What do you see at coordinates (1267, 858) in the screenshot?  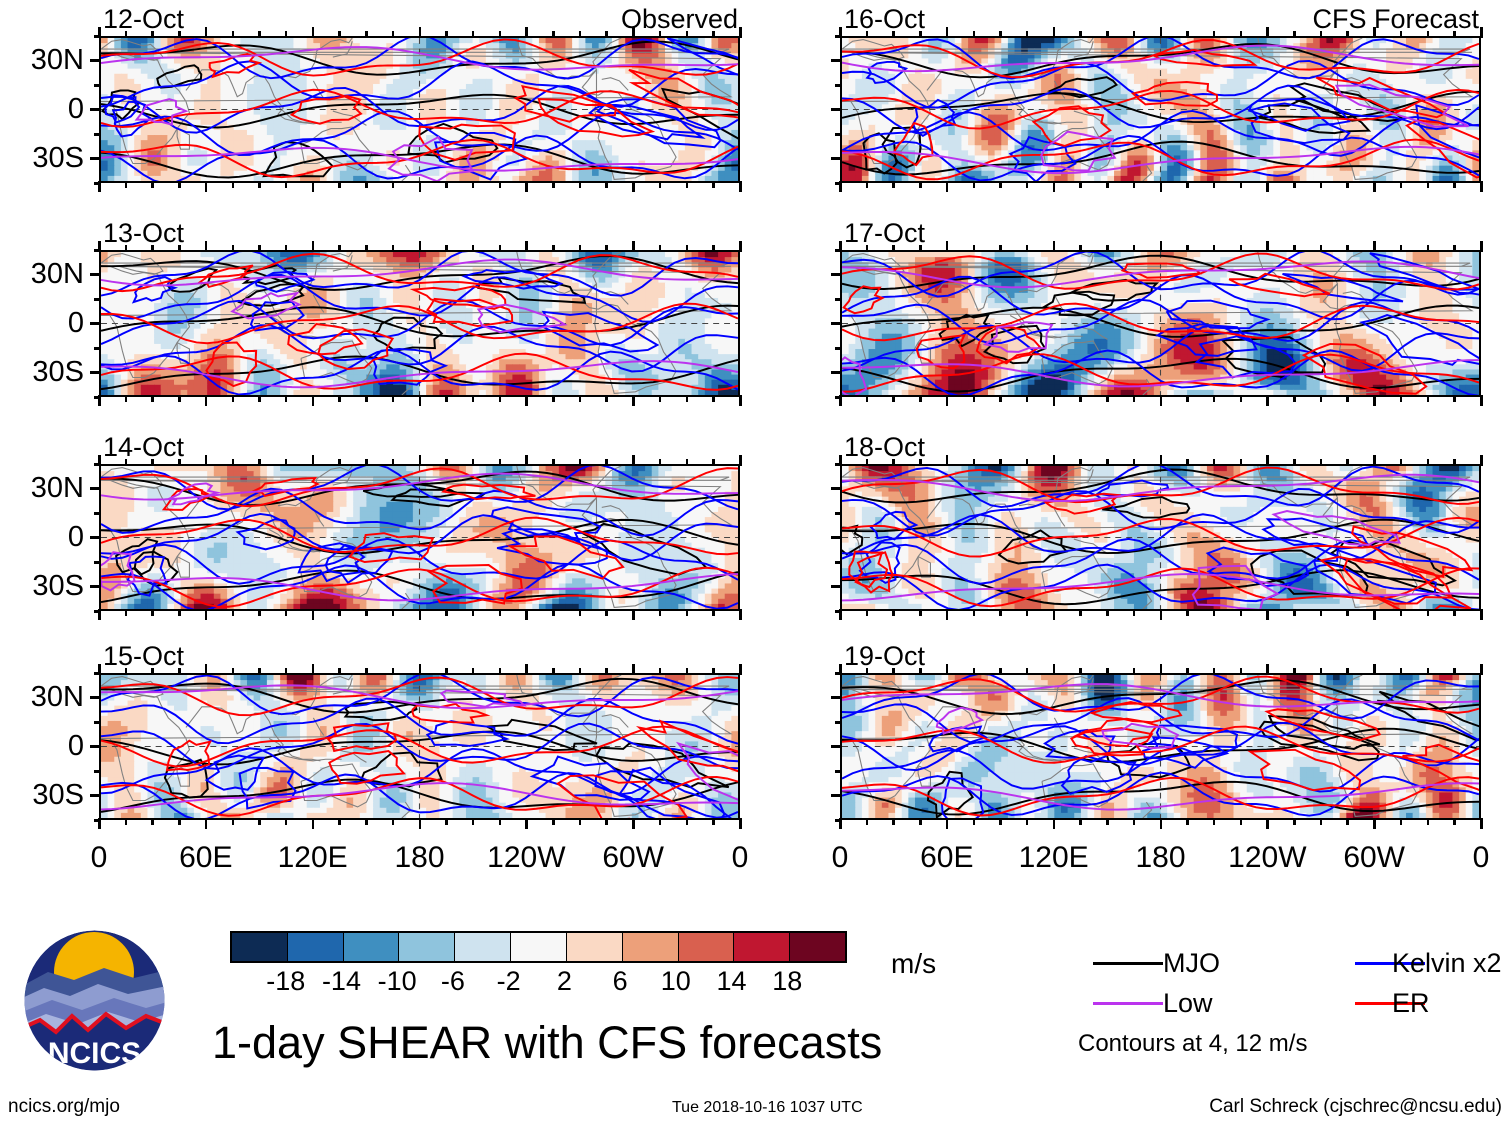 I see `x-tick-label: 120W` at bounding box center [1267, 858].